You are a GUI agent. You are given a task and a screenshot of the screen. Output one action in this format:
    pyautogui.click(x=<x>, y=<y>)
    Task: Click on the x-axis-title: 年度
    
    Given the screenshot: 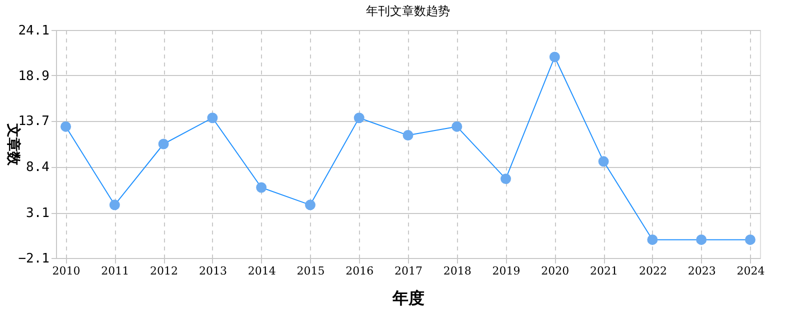 What is the action you would take?
    pyautogui.click(x=408, y=298)
    